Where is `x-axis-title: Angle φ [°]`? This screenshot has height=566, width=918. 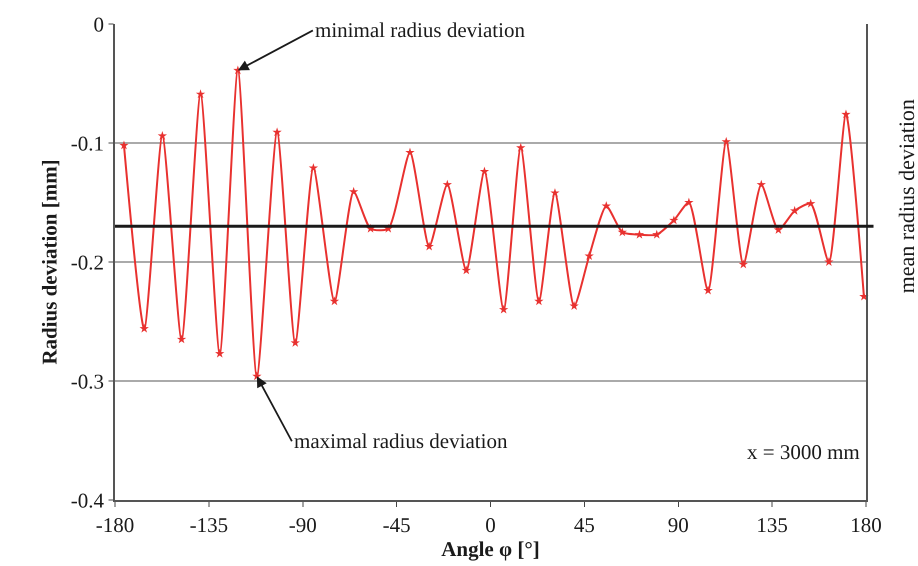
x-axis-title: Angle φ [°] is located at coordinates (490, 548).